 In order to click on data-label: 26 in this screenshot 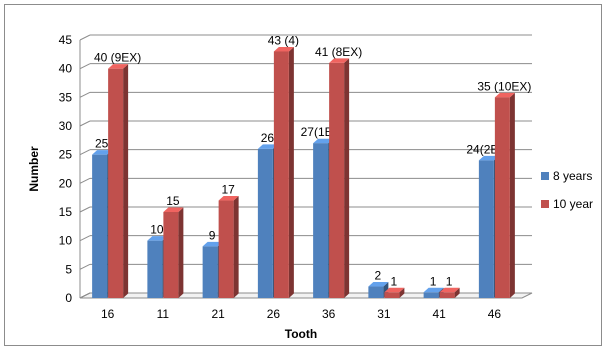, I will do `click(268, 138)`.